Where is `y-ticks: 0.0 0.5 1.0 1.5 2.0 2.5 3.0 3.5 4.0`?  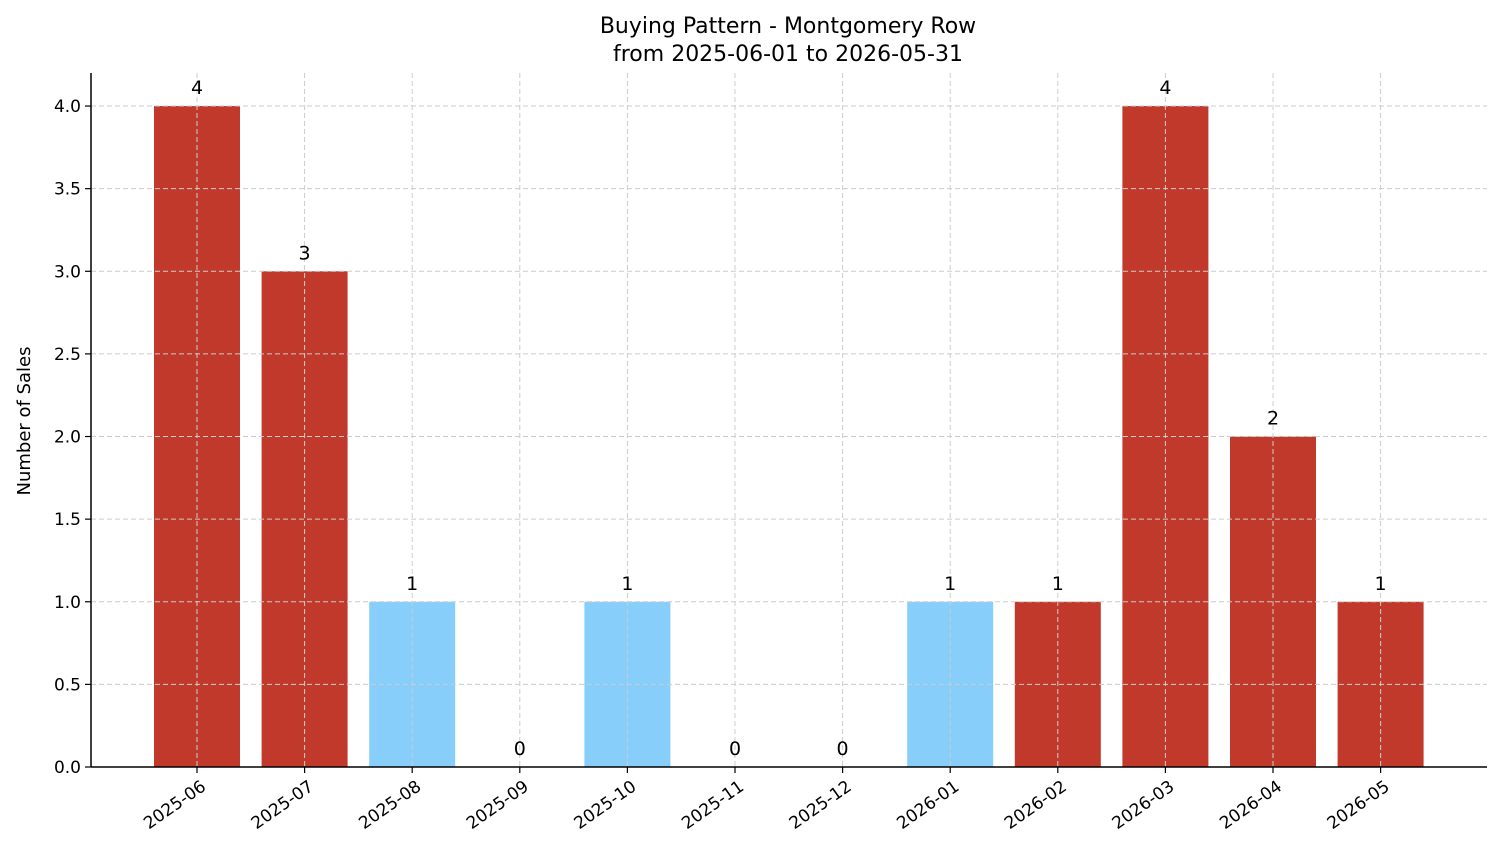
y-ticks: 0.0 0.5 1.0 1.5 2.0 2.5 3.0 3.5 4.0 is located at coordinates (72, 437).